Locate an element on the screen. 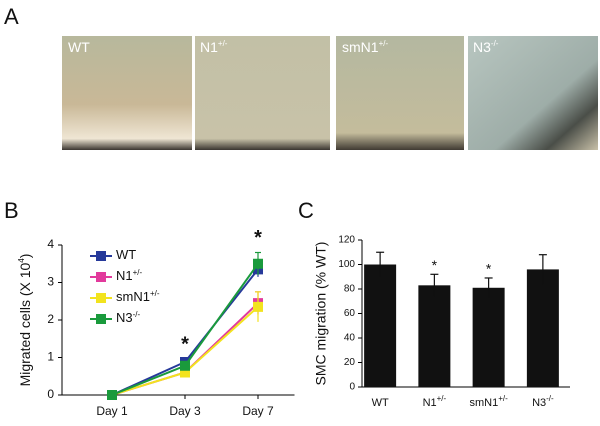 Image resolution: width=600 pixels, height=426 pixels. y-axis-label-sup: 4 is located at coordinates (21, 260).